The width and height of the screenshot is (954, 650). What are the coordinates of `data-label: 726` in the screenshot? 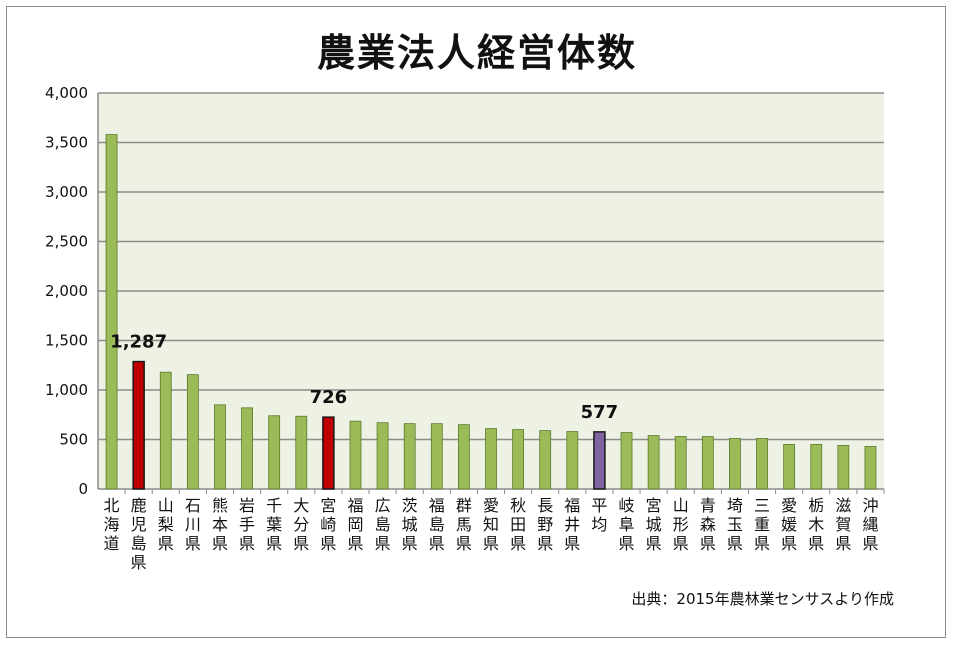 It's located at (329, 397).